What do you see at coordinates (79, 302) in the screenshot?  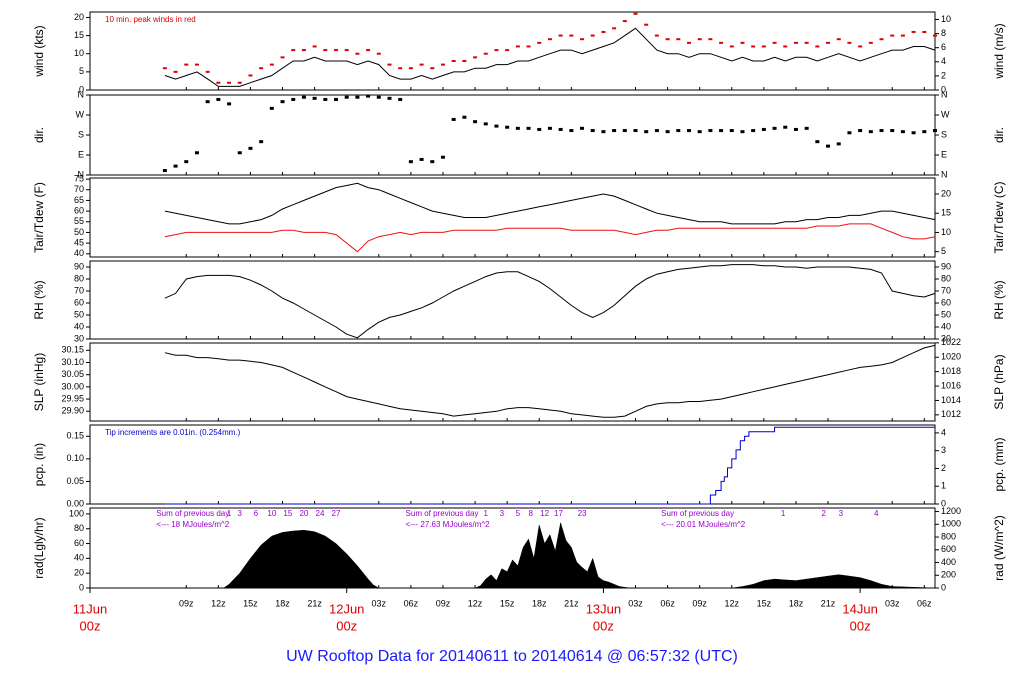 I see `y-tick-label: 60` at bounding box center [79, 302].